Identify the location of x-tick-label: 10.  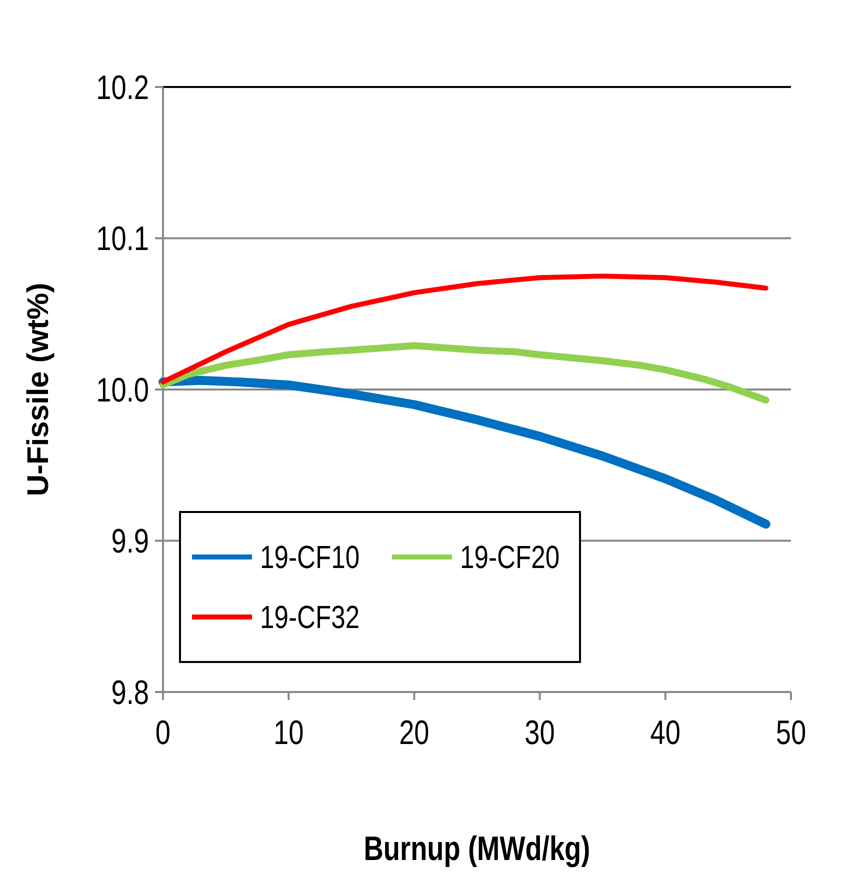
(288, 732).